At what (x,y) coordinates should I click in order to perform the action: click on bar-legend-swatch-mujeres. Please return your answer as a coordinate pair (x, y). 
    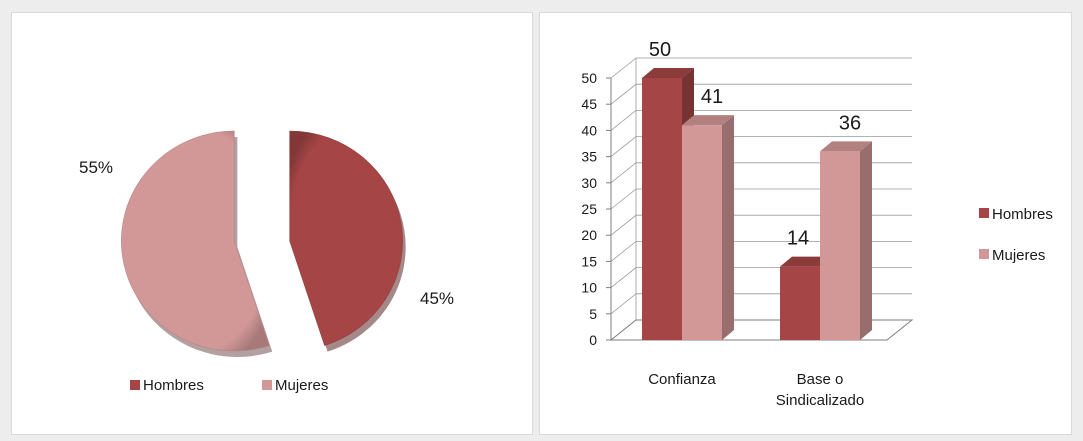
    Looking at the image, I should click on (984, 254).